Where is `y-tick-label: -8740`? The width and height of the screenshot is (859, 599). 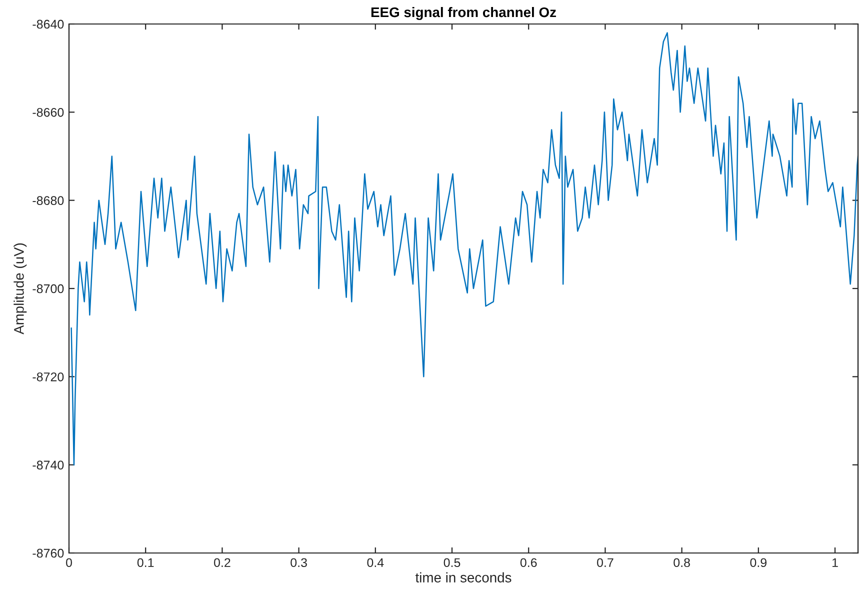
y-tick-label: -8740 is located at coordinates (48, 465).